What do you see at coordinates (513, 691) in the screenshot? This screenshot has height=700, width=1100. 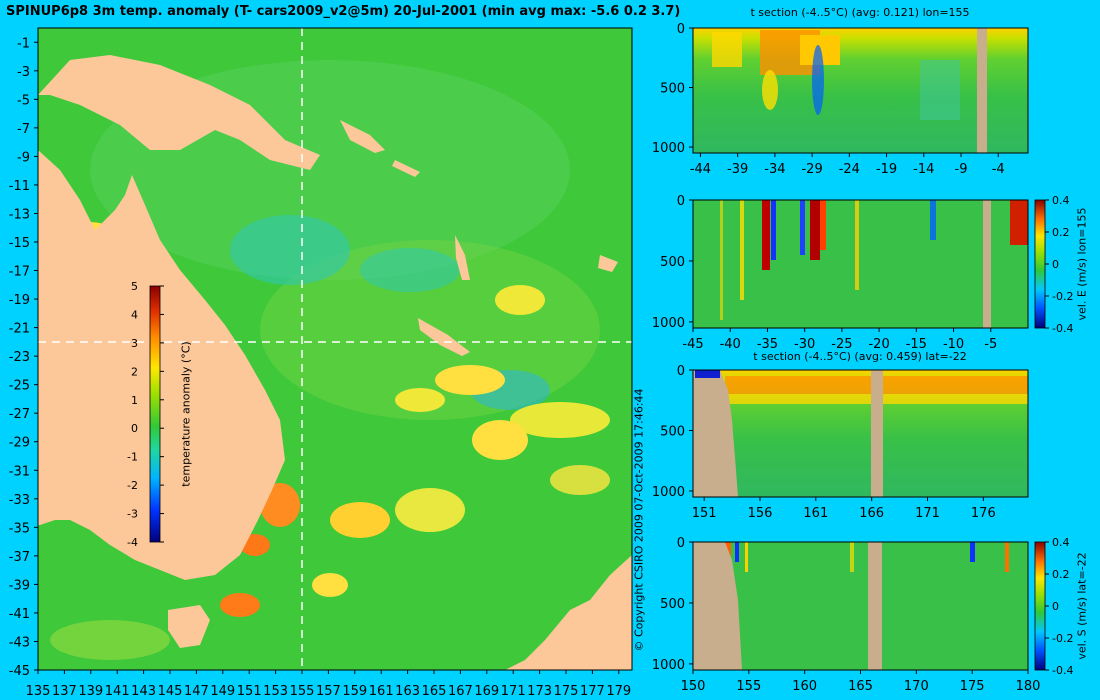 I see `map-x-tick-label: 171` at bounding box center [513, 691].